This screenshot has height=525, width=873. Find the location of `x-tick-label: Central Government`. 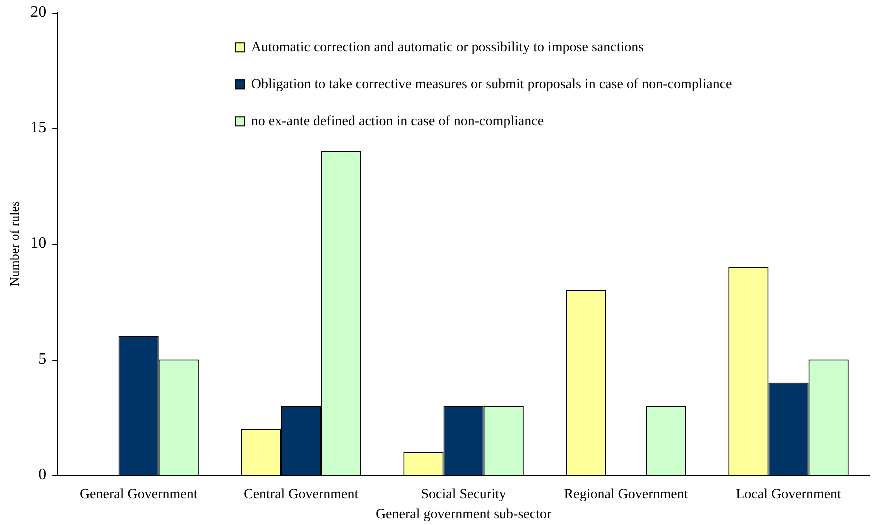

x-tick-label: Central Government is located at coordinates (301, 494).